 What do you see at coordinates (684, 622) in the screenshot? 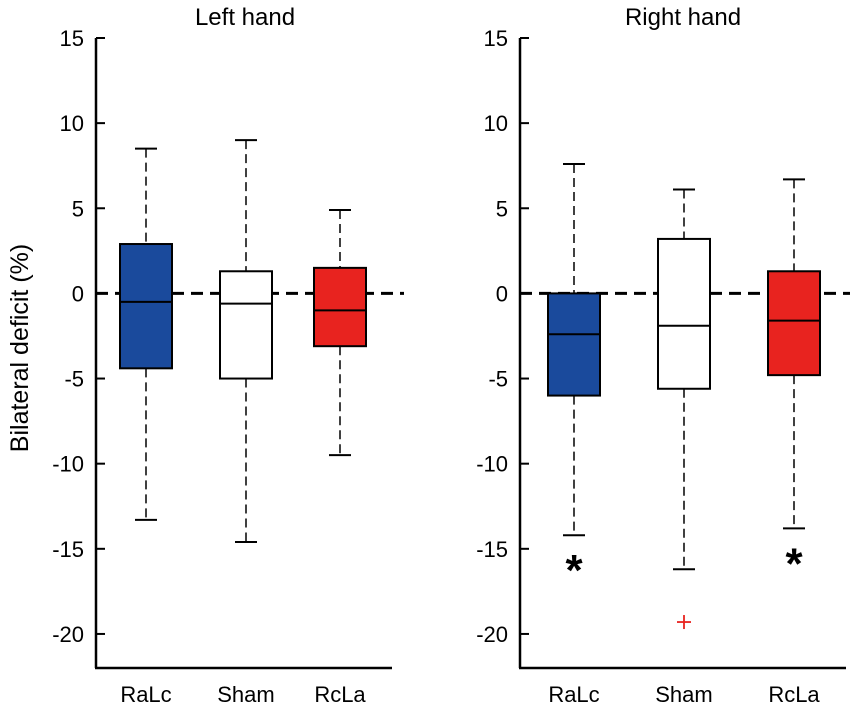
I see `outlier-marker` at bounding box center [684, 622].